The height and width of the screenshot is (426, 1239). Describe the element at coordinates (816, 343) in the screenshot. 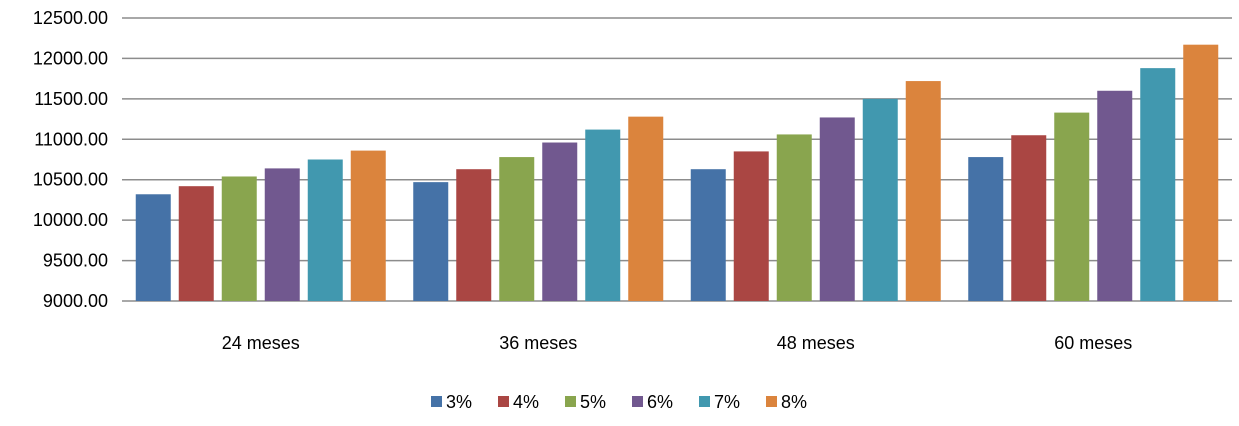

I see `x-tick-label: 48 meses` at that location.